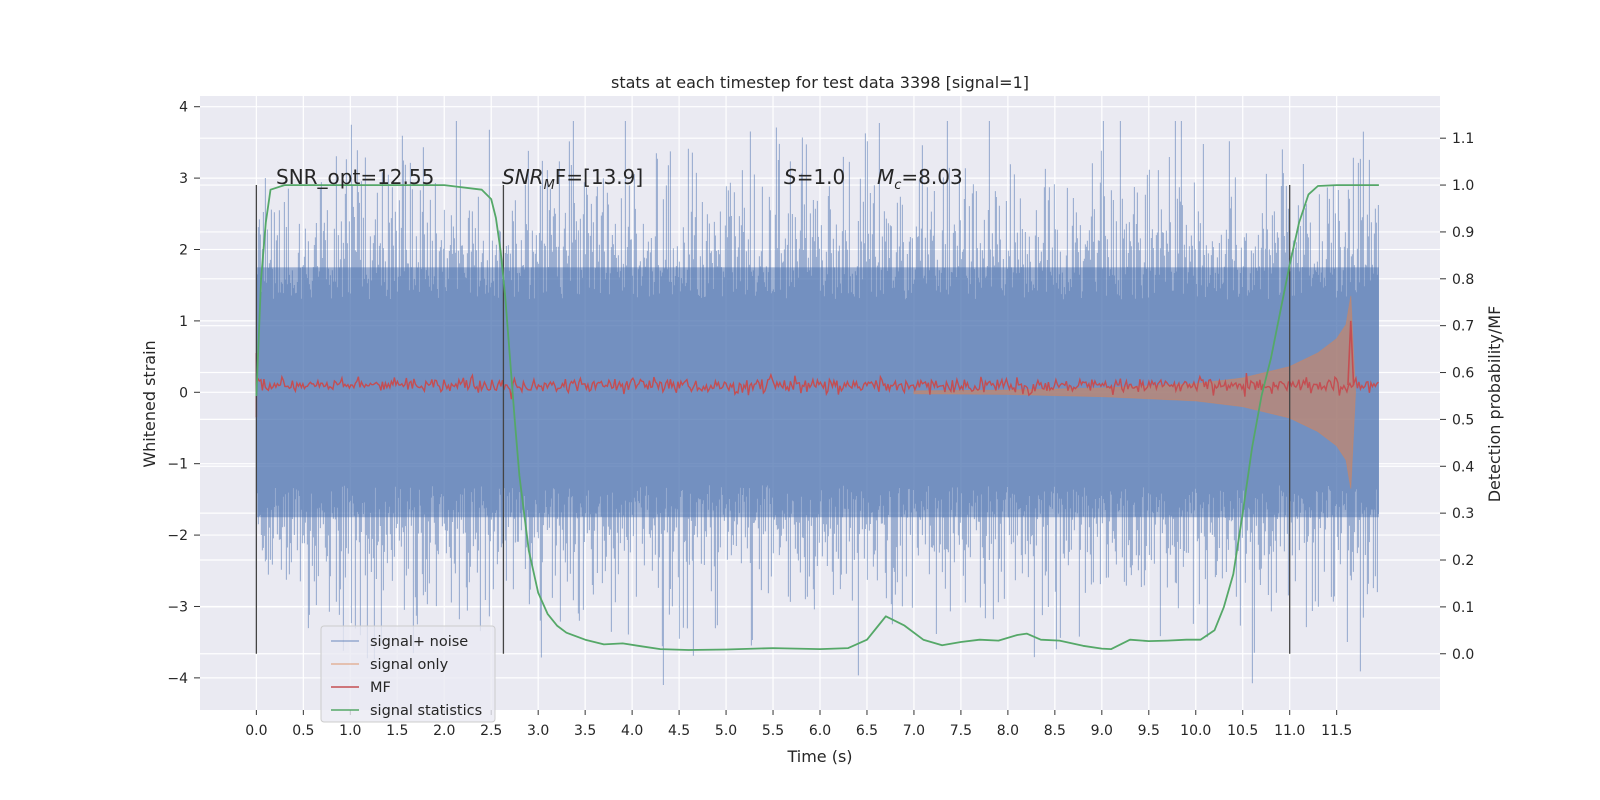  Describe the element at coordinates (538, 731) in the screenshot. I see `x-tick-label: 3.0` at that location.